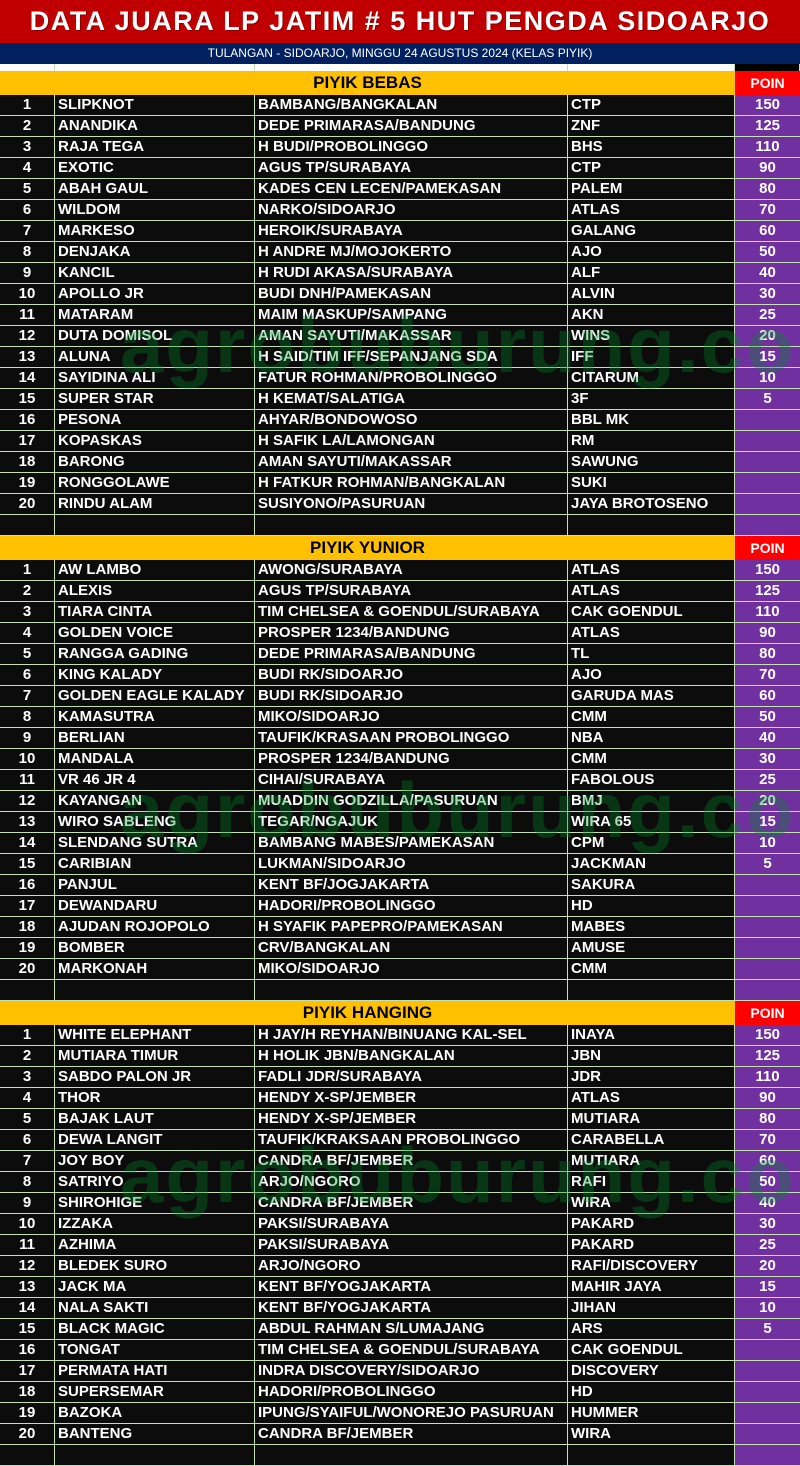 The image size is (800, 1466). I want to click on cell-rank: 2, so click(27, 591).